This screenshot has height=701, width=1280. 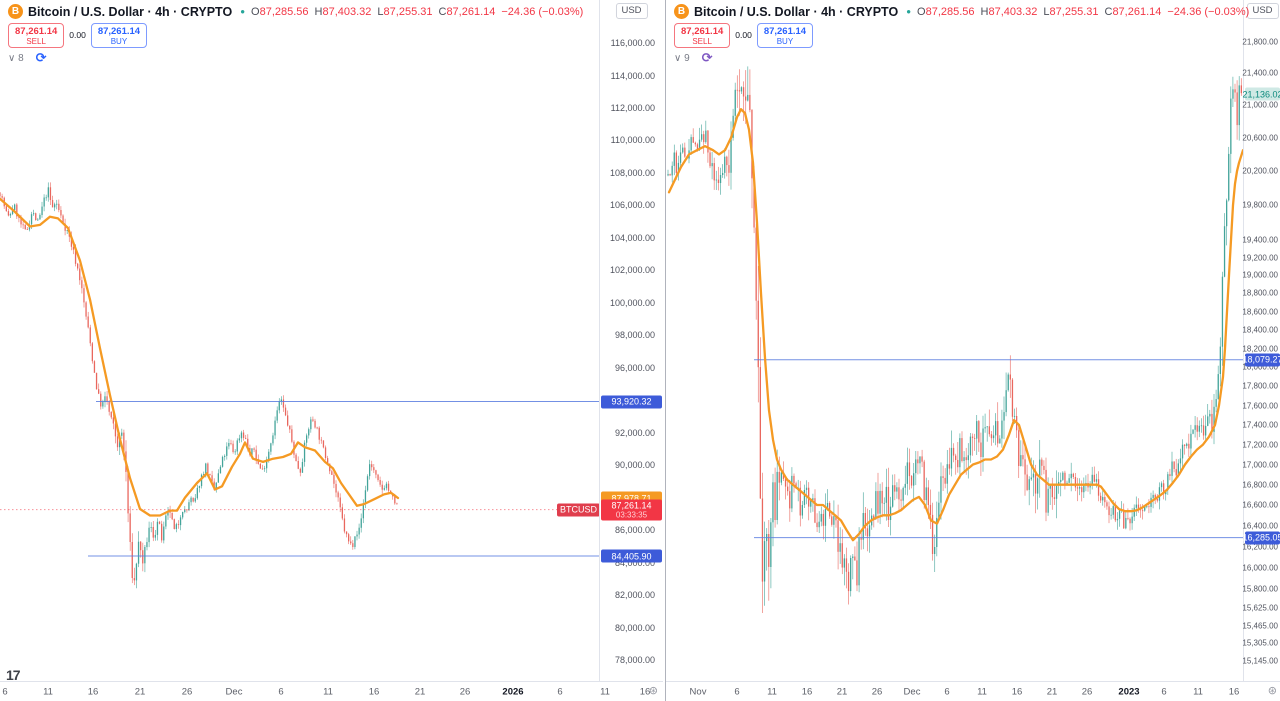 I want to click on sell-label: SELL, so click(x=702, y=41).